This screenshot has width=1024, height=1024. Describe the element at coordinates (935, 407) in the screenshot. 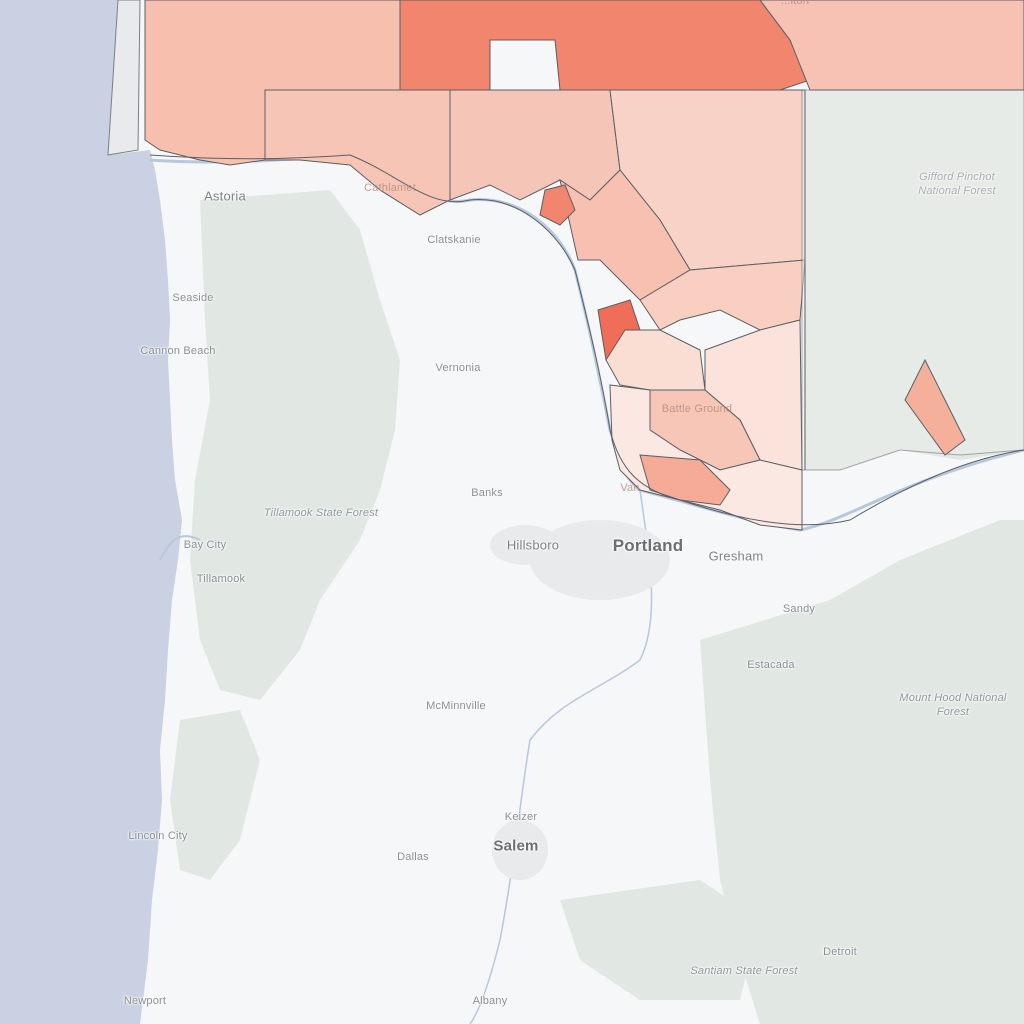

I see `region-stevenson` at that location.